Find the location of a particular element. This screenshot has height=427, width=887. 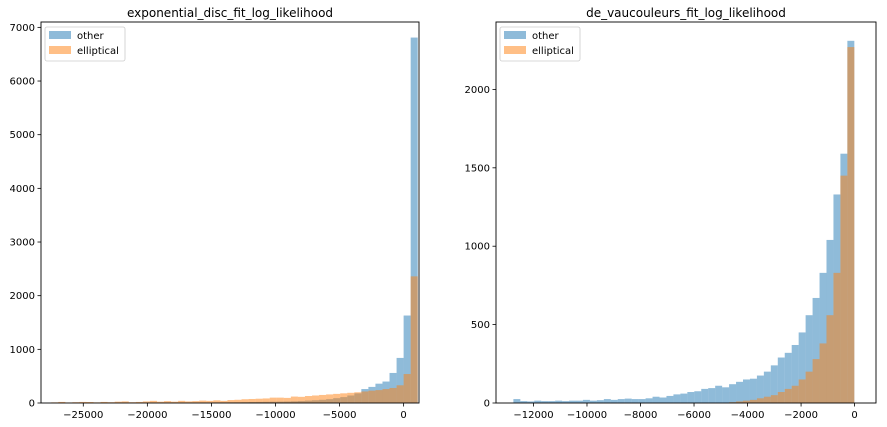

left-xtick-label-1: −20000 is located at coordinates (147, 415).